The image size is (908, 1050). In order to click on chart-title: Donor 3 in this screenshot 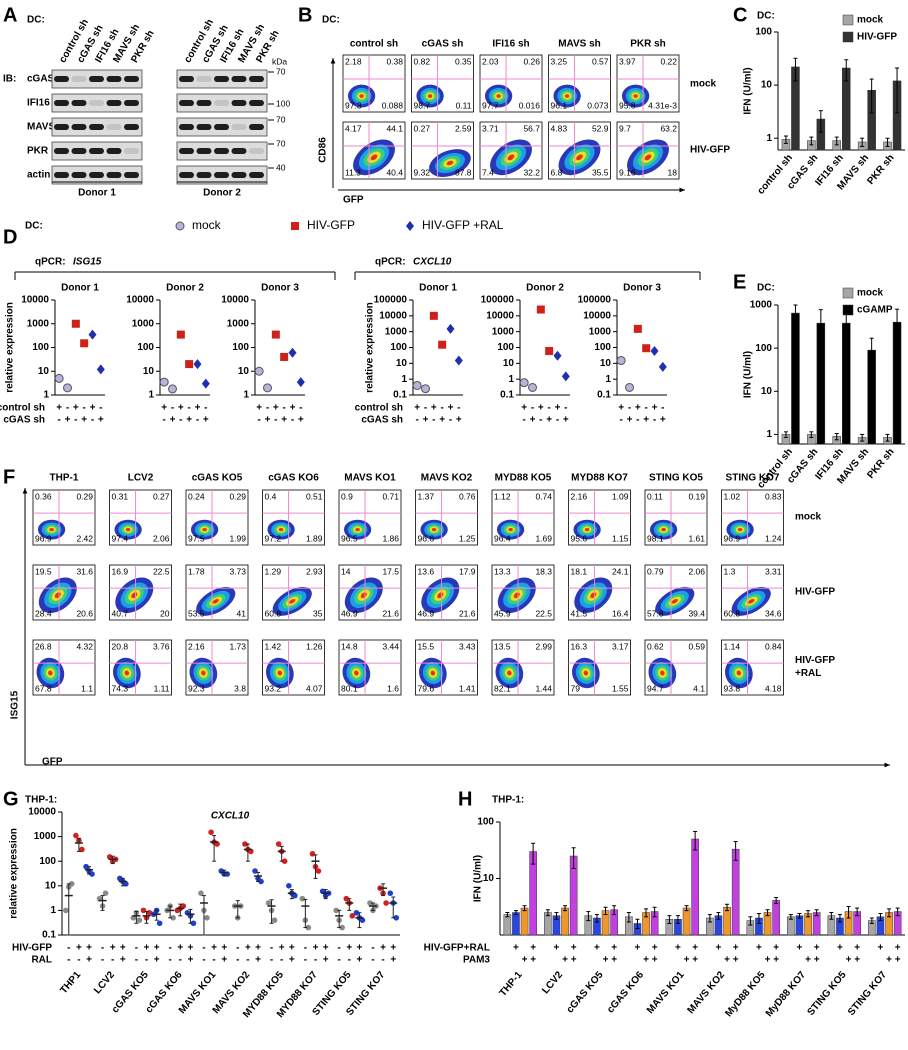, I will do `click(642, 288)`.